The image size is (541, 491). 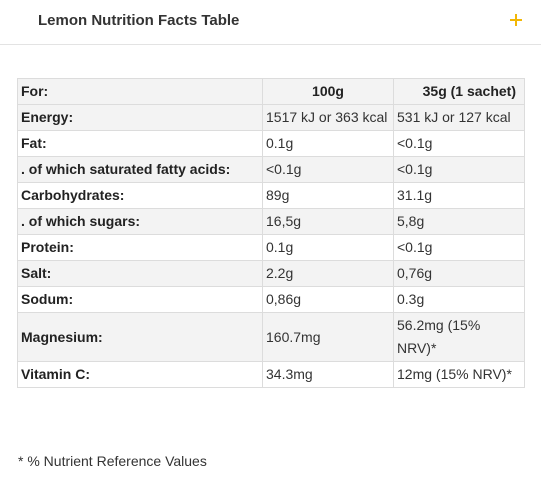 What do you see at coordinates (459, 374) in the screenshot?
I see `row-value-sachet: 12mg (15% NRV)*` at bounding box center [459, 374].